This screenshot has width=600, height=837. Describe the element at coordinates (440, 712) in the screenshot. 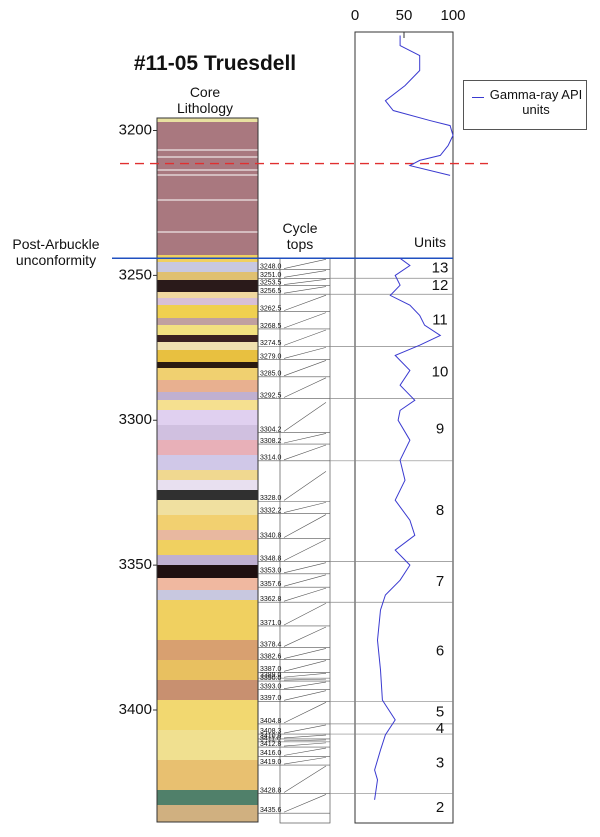

I see `unit-label: 5` at that location.